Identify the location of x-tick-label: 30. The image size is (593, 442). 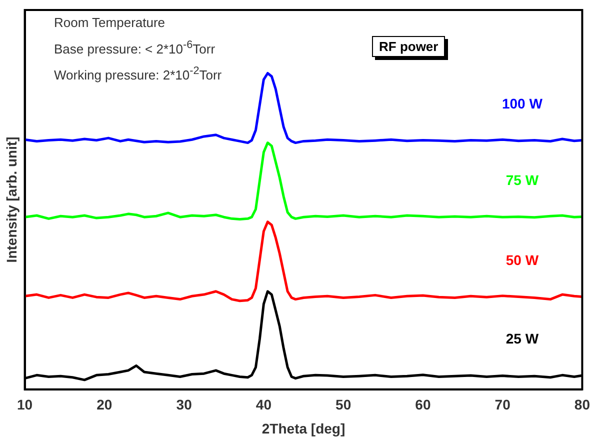
(184, 404).